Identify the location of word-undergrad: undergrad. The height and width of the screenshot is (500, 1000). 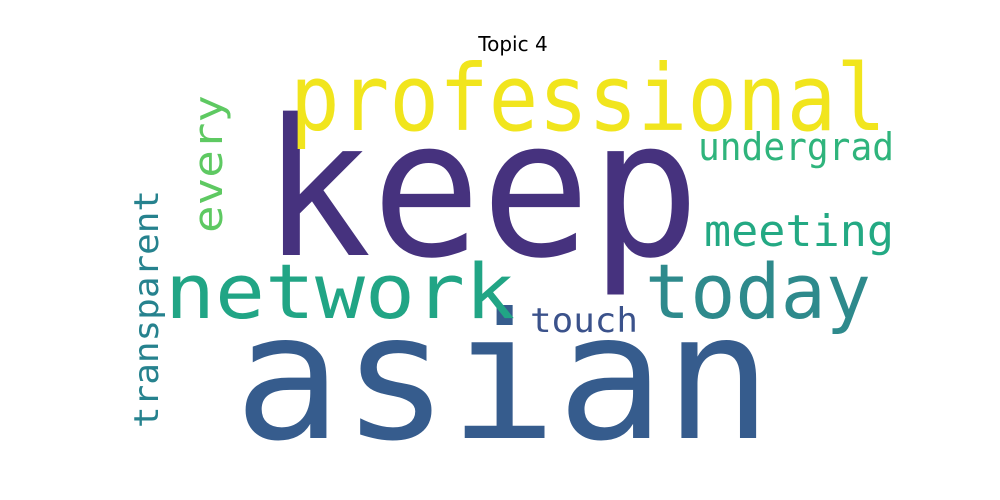
(796, 147).